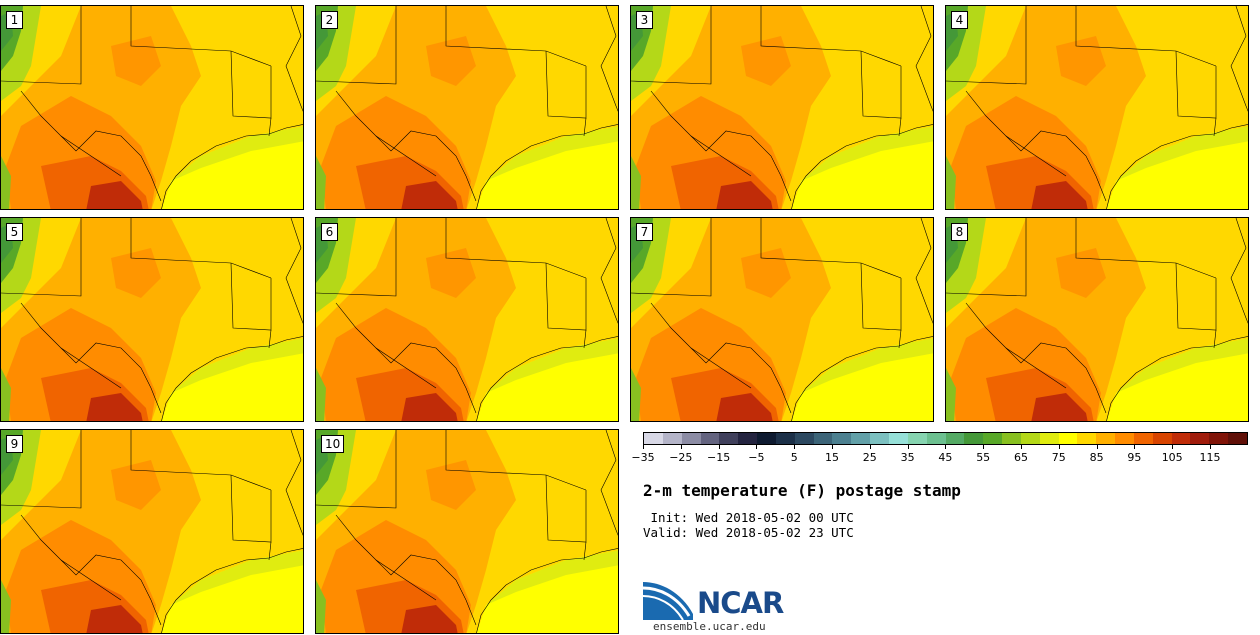 The height and width of the screenshot is (635, 1260). I want to click on postage-stamp-panel: 3, so click(782, 107).